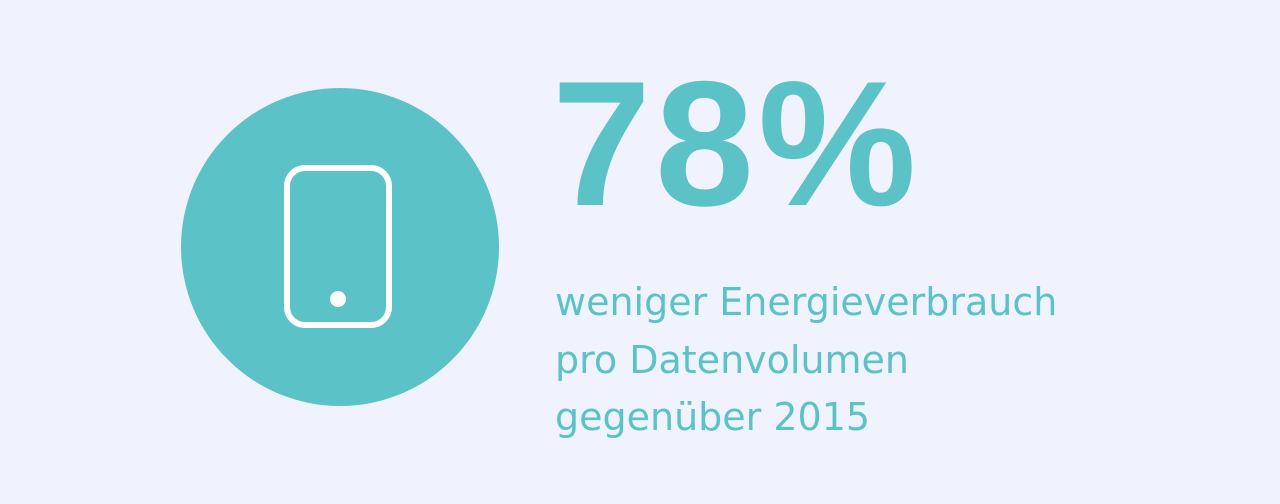  I want to click on phone-button, so click(338, 299).